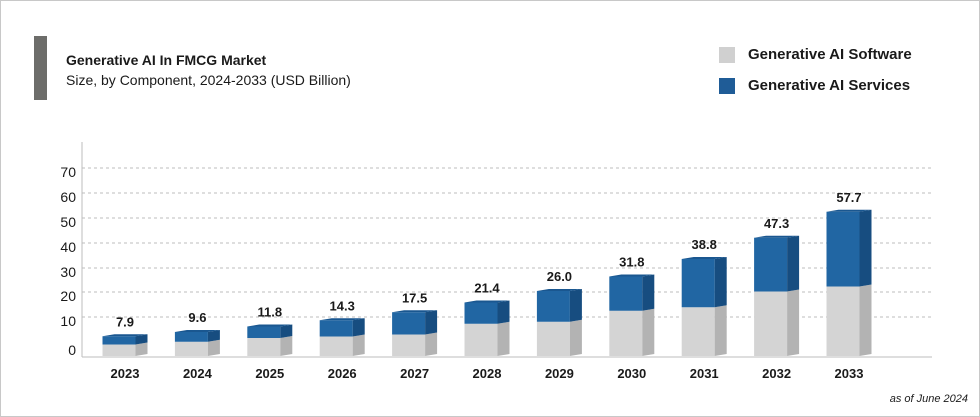  I want to click on x-tick-label: 2033, so click(849, 373).